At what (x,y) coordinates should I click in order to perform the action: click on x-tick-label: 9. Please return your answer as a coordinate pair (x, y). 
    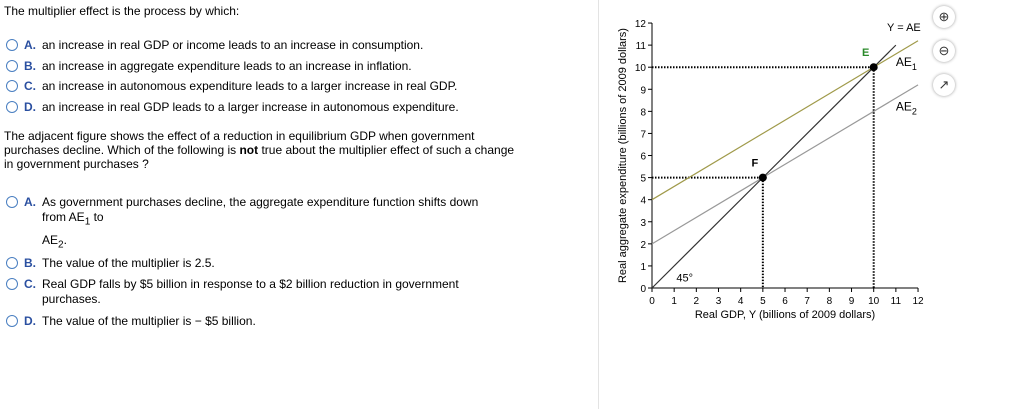
    Looking at the image, I should click on (852, 301).